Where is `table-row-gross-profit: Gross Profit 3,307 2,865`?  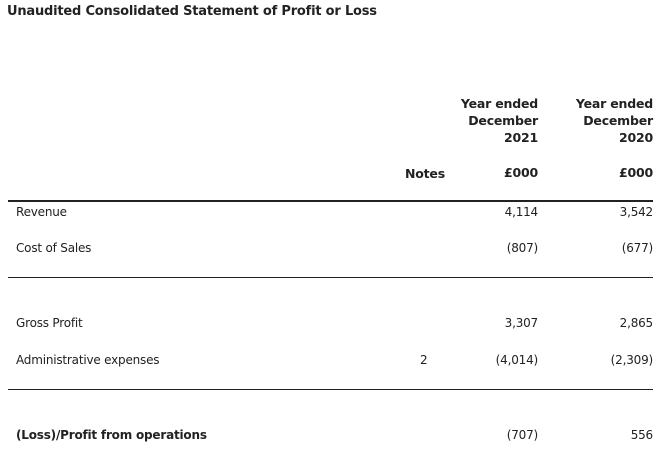 table-row-gross-profit: Gross Profit 3,307 2,865 is located at coordinates (330, 325).